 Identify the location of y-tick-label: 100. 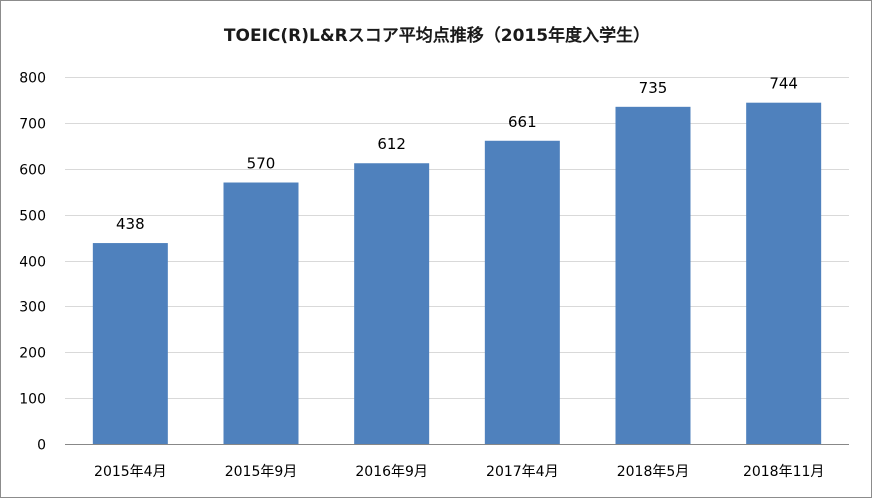
(32, 400).